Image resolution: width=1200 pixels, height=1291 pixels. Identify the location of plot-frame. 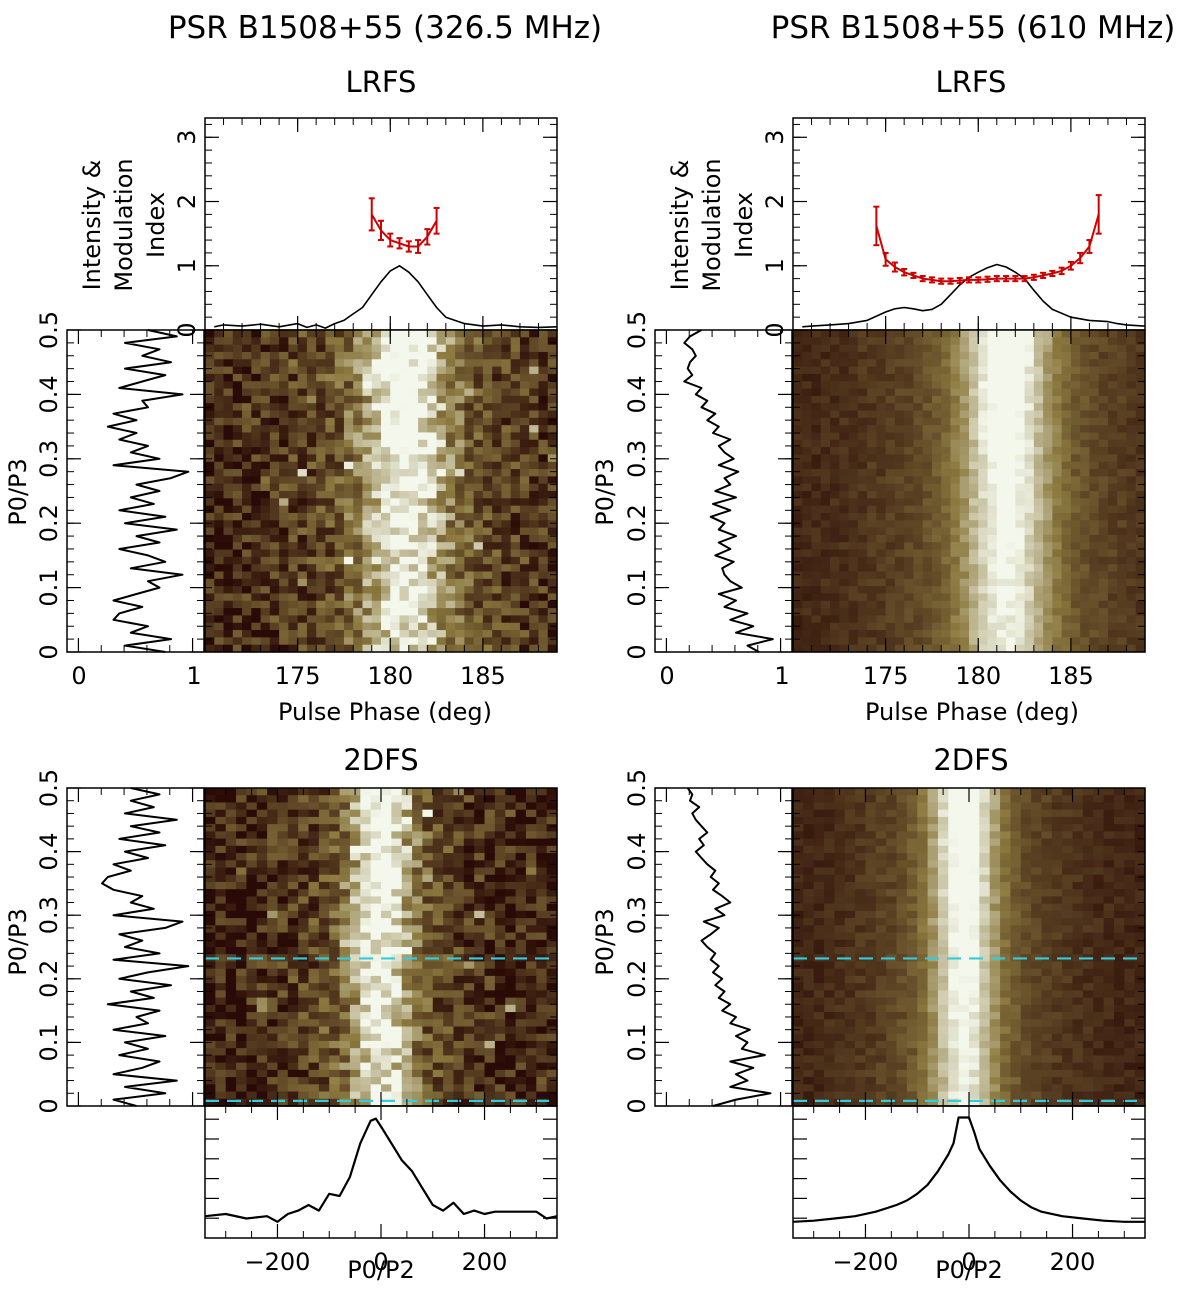
(969, 224).